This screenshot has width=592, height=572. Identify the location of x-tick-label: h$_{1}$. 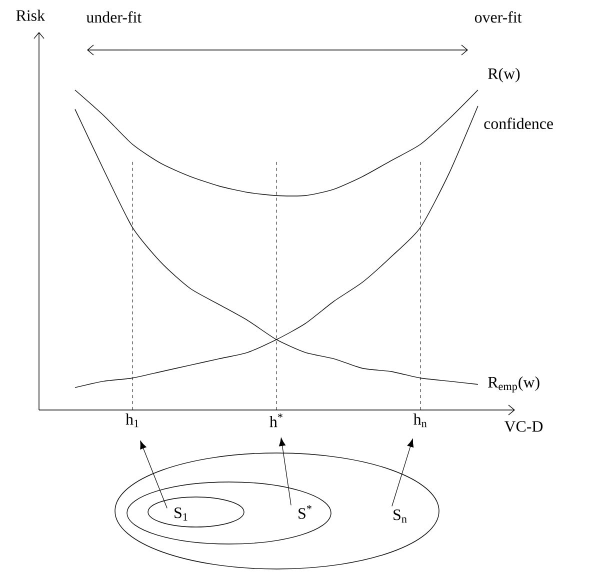
(132, 421).